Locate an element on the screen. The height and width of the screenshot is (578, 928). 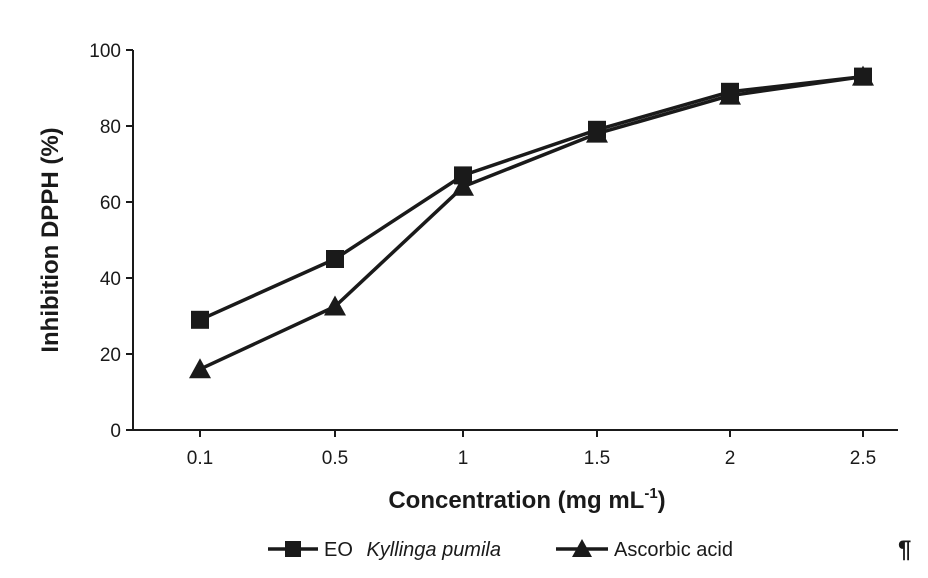
legend-item-eo: EO Kyllinga pumila is located at coordinates (384, 550).